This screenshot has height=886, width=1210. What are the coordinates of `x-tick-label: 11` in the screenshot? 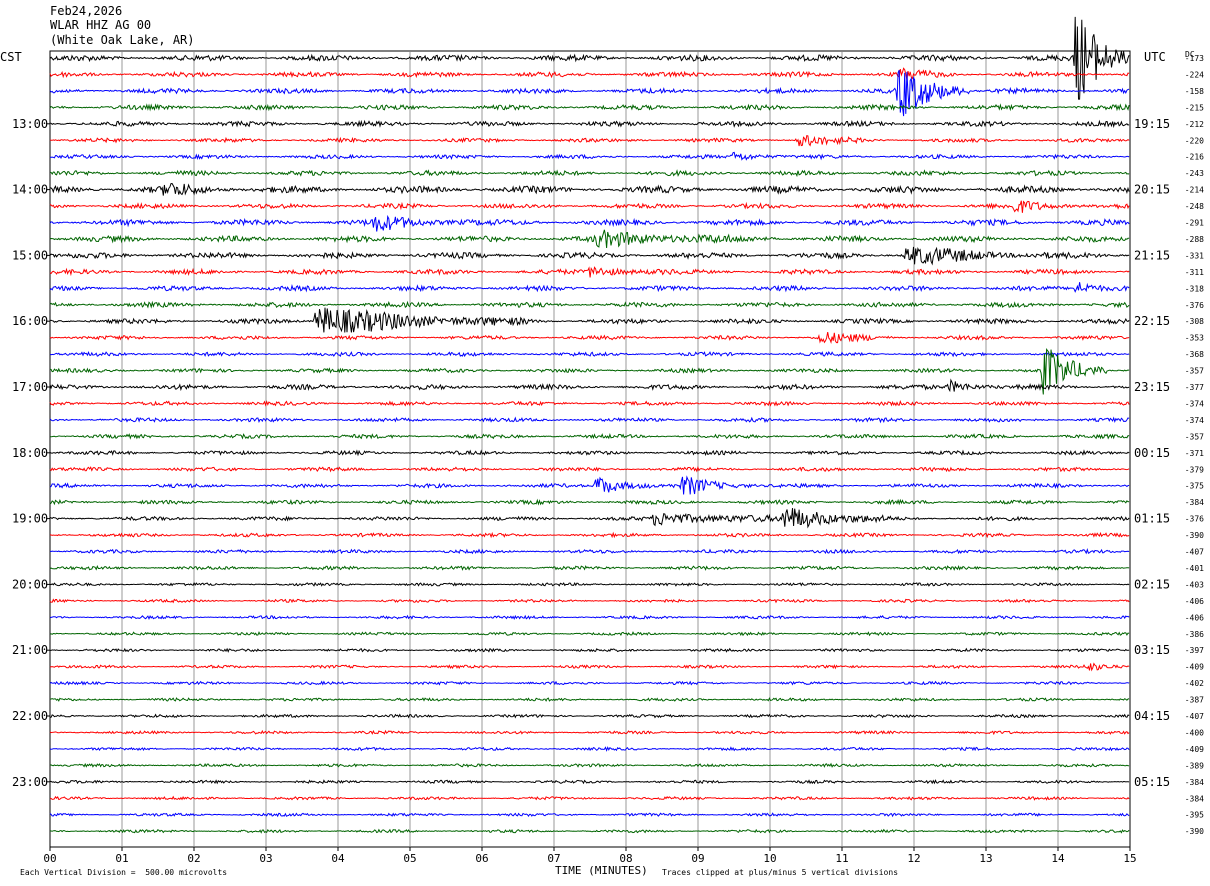 It's located at (841, 858).